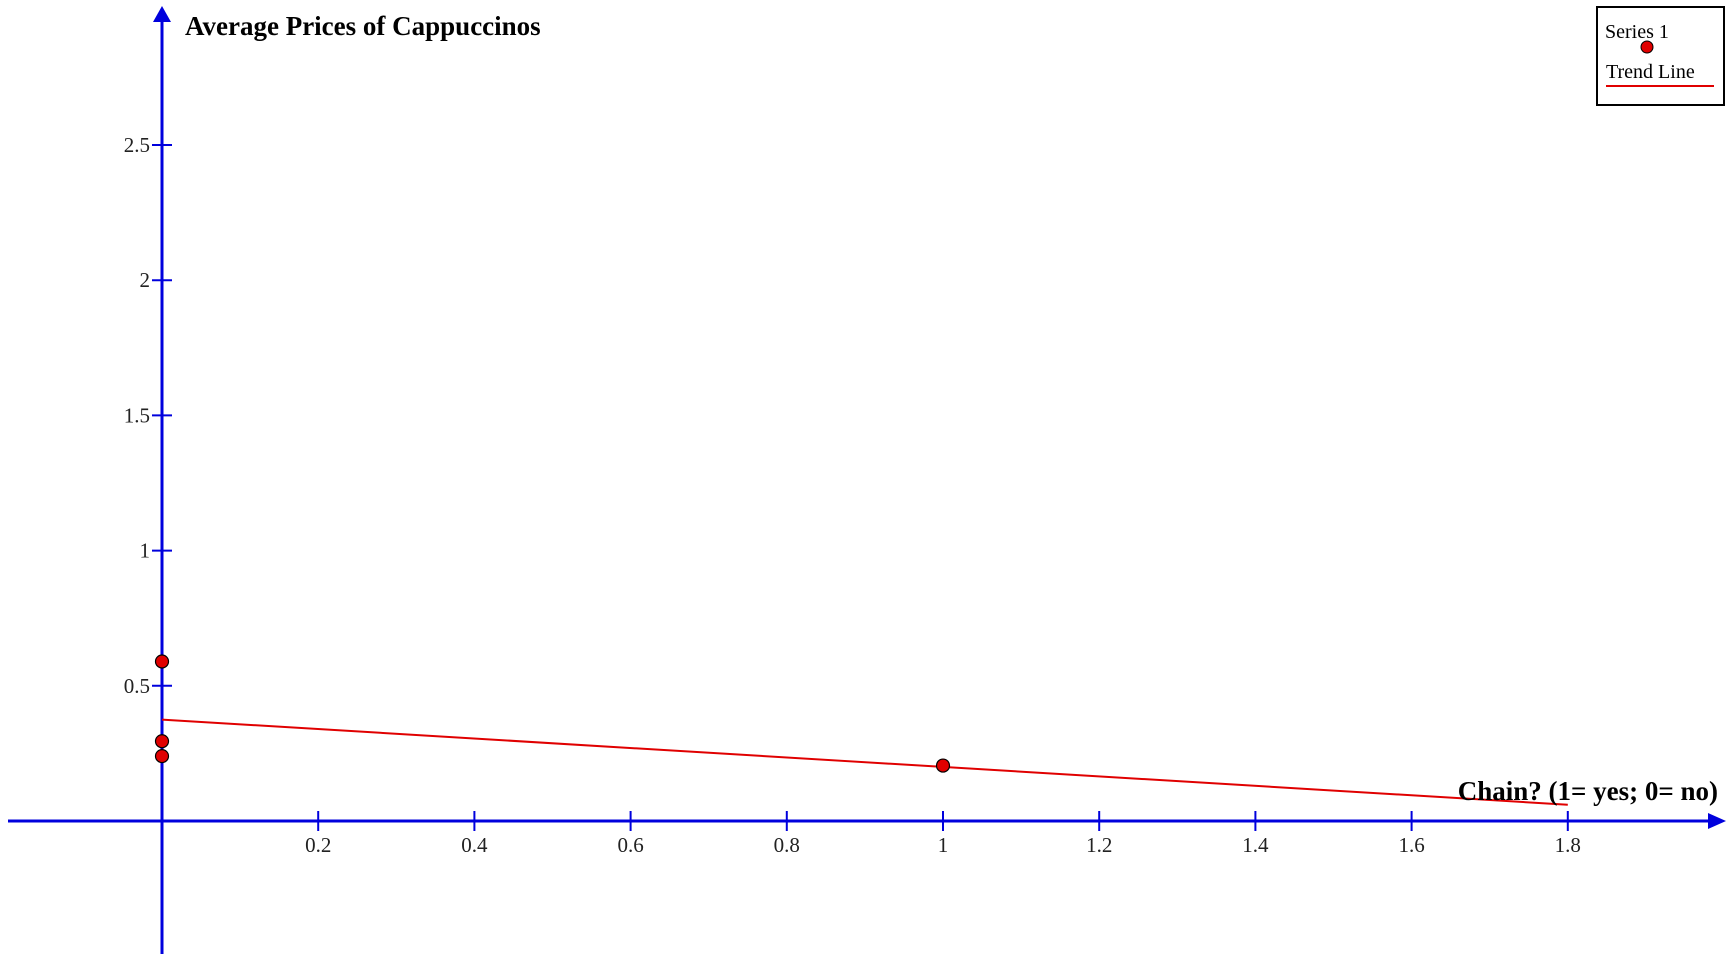 Image resolution: width=1727 pixels, height=954 pixels. What do you see at coordinates (1637, 32) in the screenshot?
I see `legend-series-label: Series 1` at bounding box center [1637, 32].